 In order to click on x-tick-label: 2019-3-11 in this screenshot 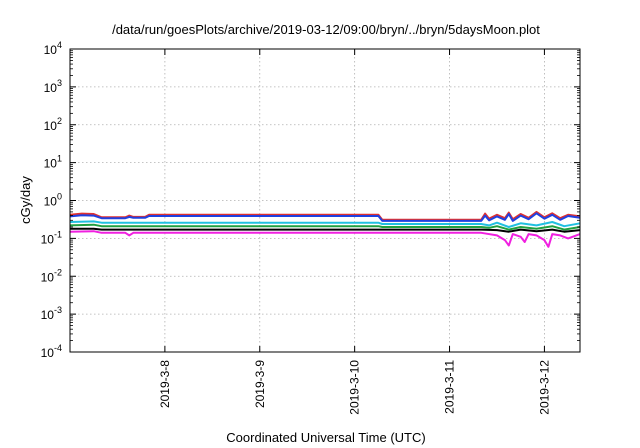, I will do `click(450, 387)`.